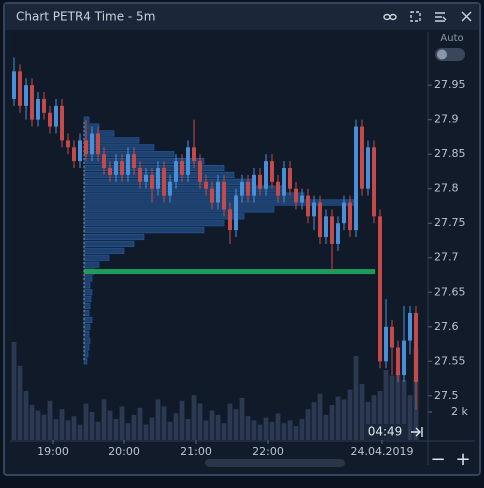 This screenshot has width=484, height=488. Describe the element at coordinates (415, 16) in the screenshot. I see `maximize-icon` at that location.